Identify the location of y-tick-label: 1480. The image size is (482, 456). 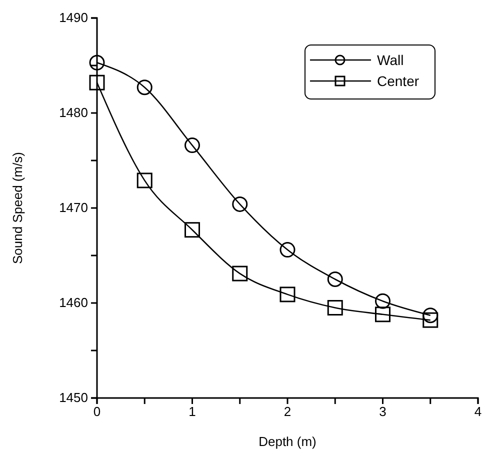
(73, 112).